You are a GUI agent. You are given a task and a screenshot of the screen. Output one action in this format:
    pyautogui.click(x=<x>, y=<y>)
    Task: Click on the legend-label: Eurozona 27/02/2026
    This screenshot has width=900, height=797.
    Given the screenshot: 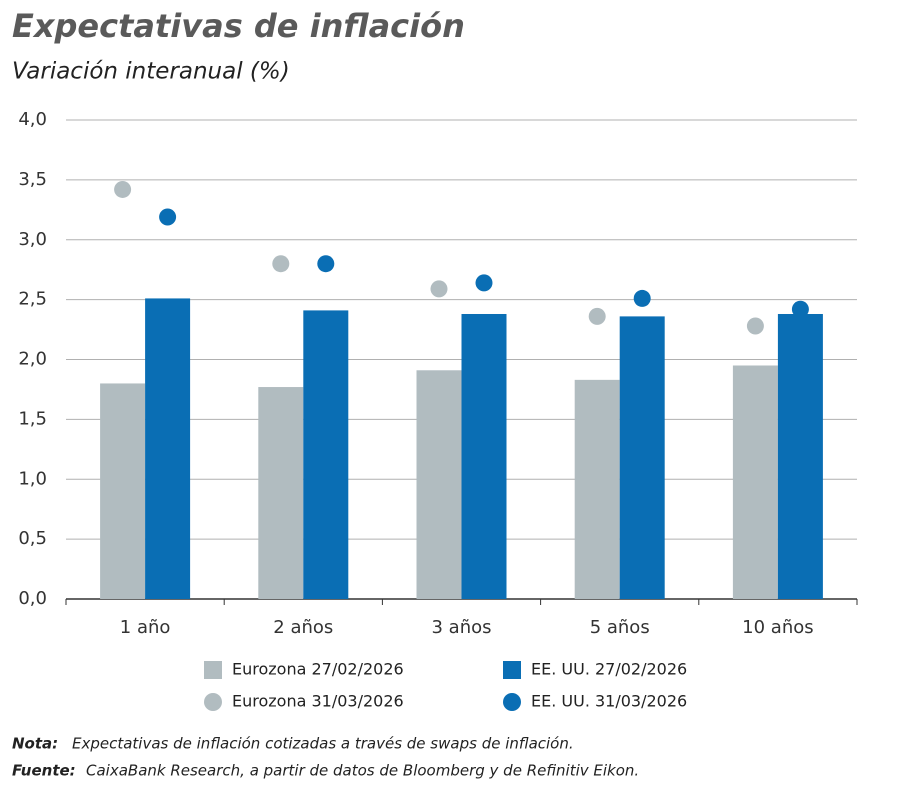 What is the action you would take?
    pyautogui.click(x=318, y=669)
    